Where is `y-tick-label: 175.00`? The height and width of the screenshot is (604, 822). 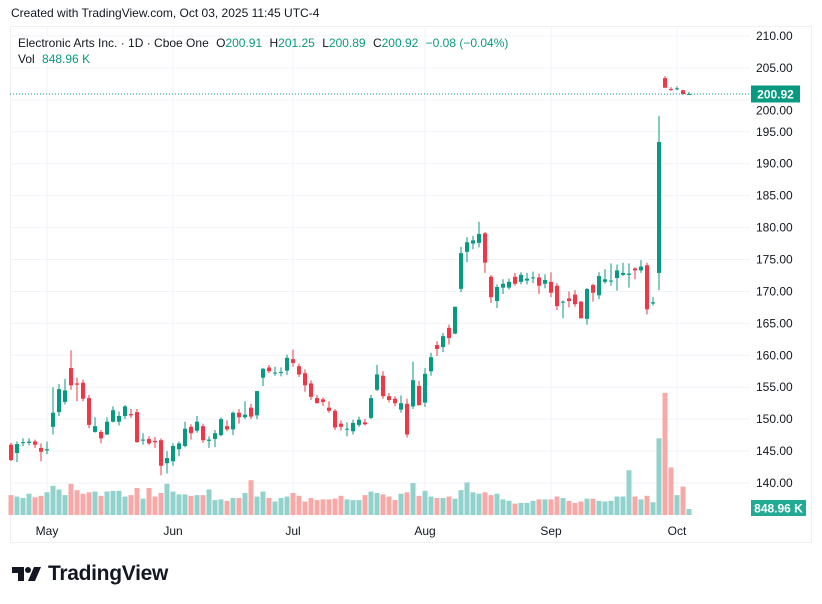
y-tick-label: 175.00 is located at coordinates (774, 260).